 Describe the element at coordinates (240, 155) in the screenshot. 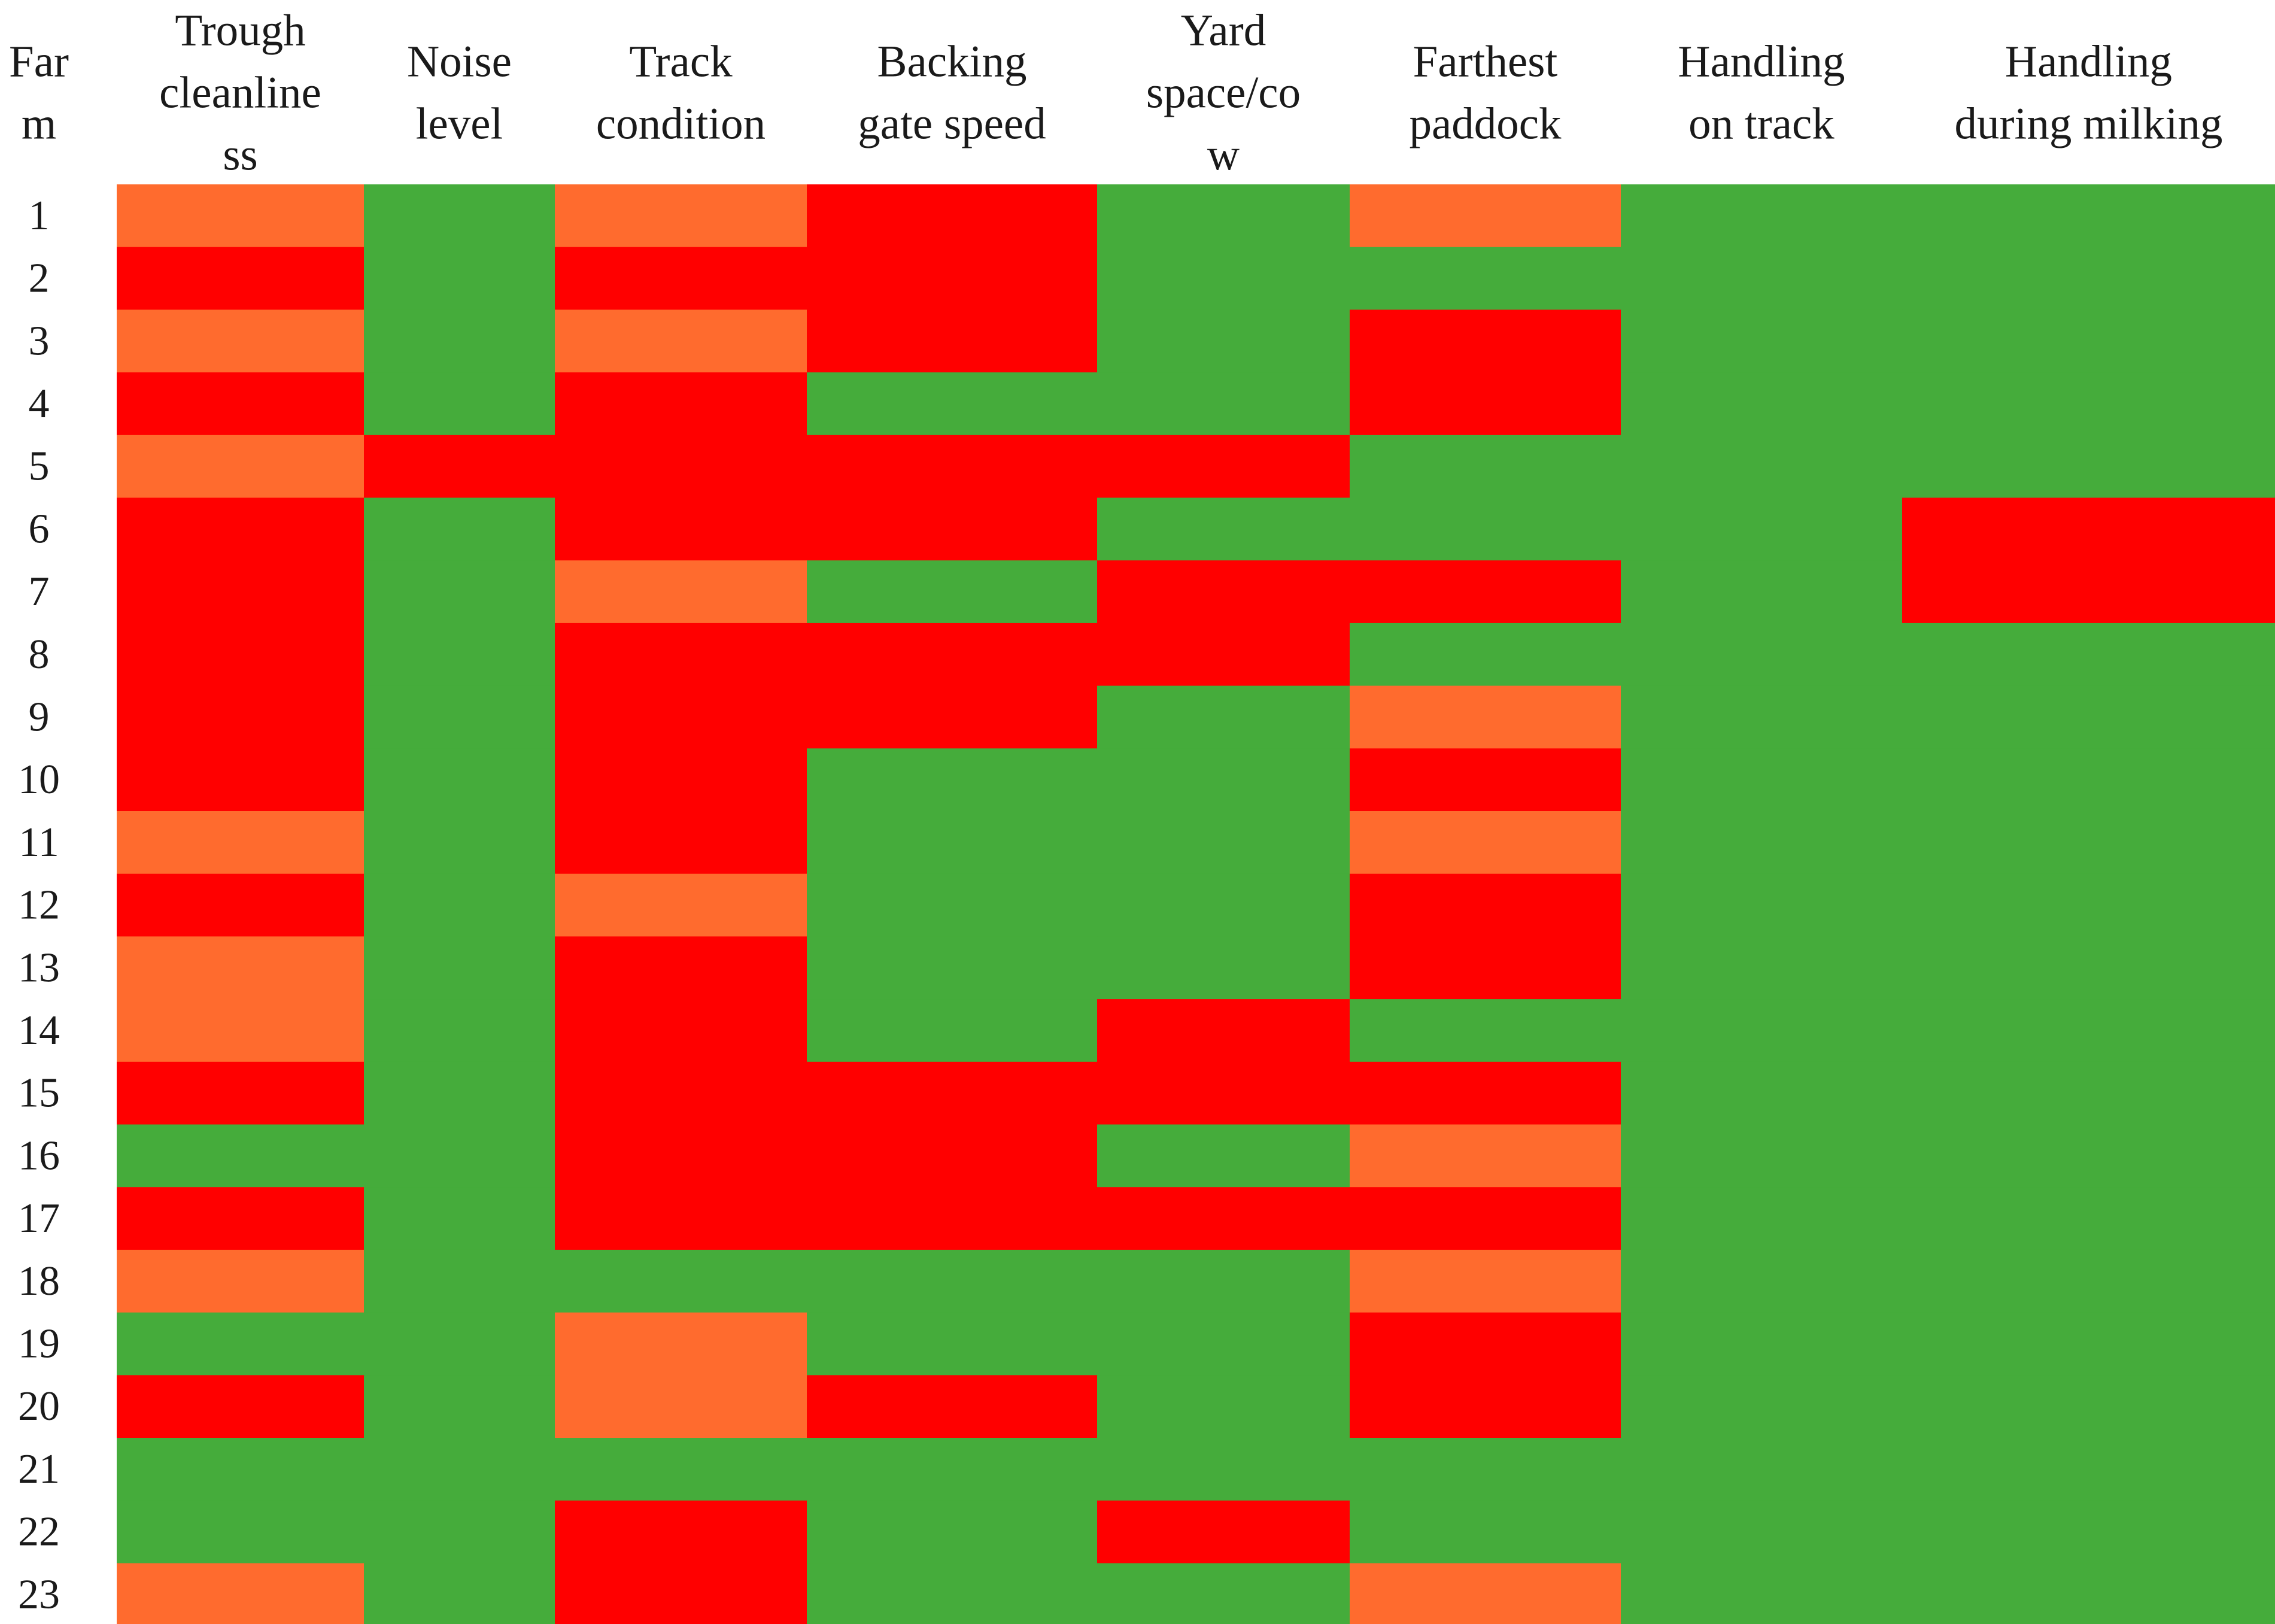

I see `column-header-label: ss` at that location.